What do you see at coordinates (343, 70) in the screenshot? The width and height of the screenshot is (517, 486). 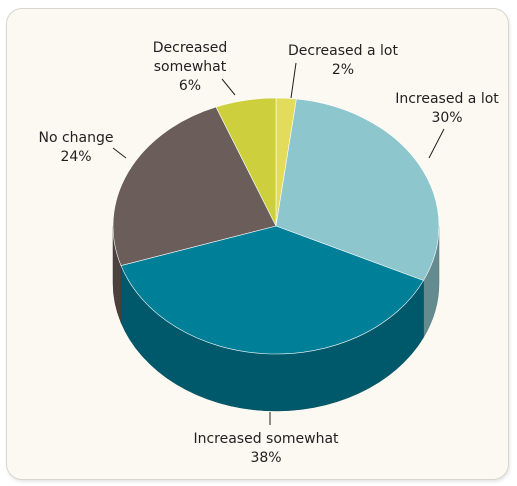 I see `slice-value: 2%` at bounding box center [343, 70].